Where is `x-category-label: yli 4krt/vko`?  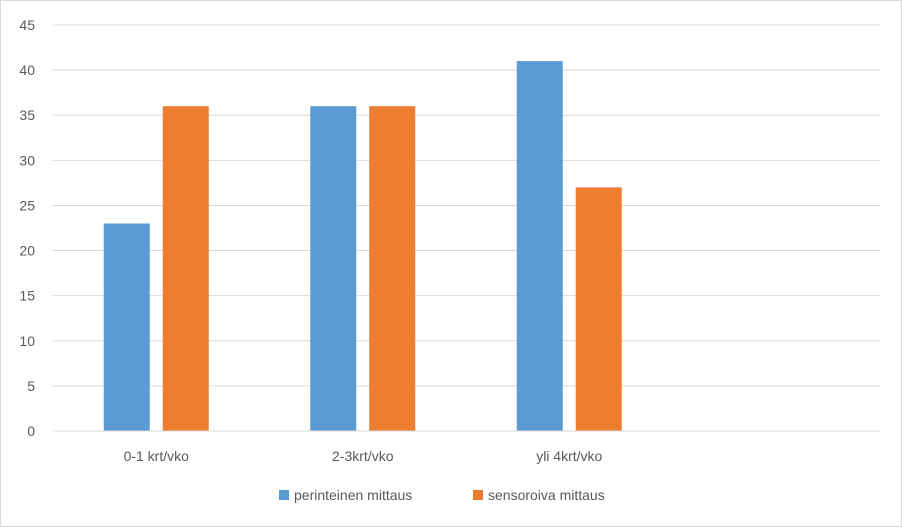
x-category-label: yli 4krt/vko is located at coordinates (569, 456).